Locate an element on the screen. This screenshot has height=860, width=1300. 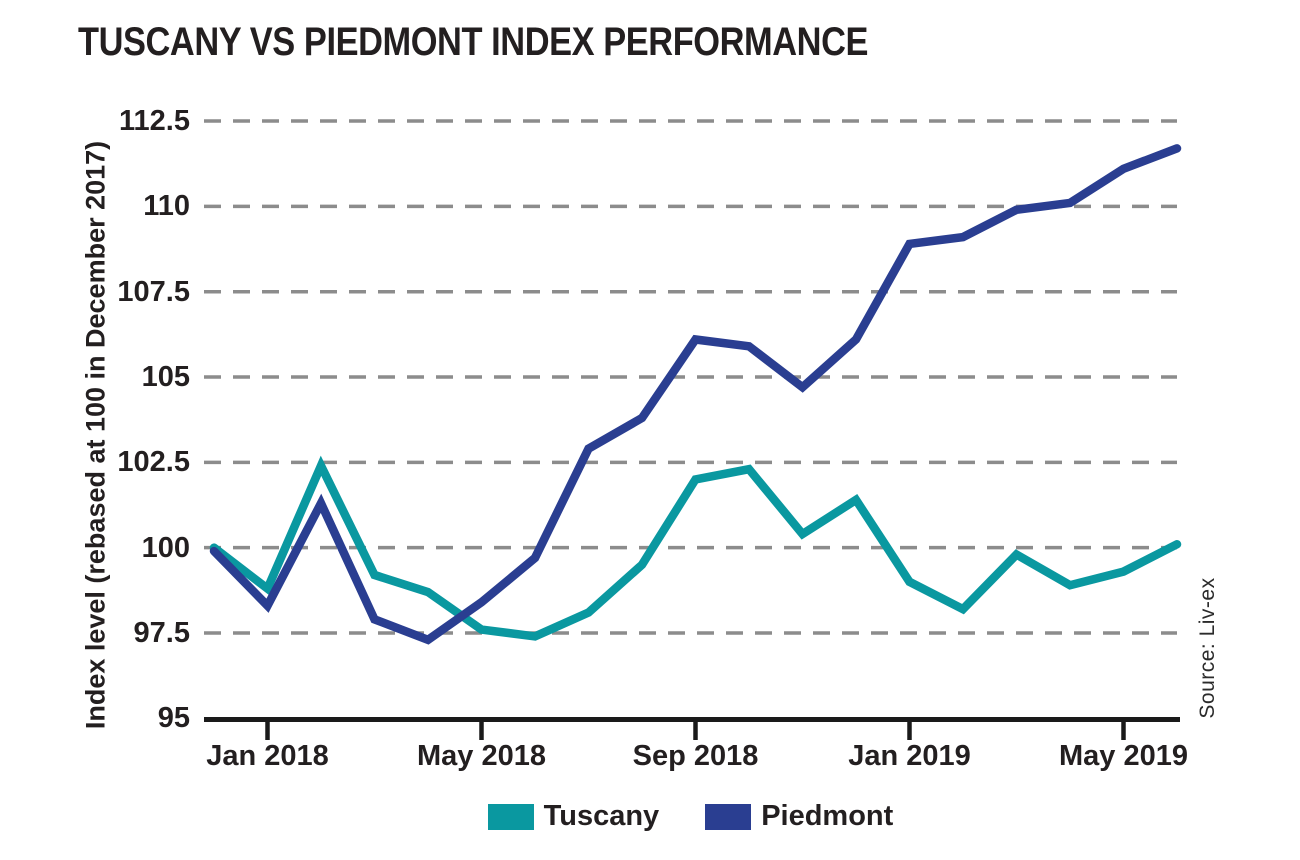
tuscany-legend-label: Tuscany is located at coordinates (601, 816).